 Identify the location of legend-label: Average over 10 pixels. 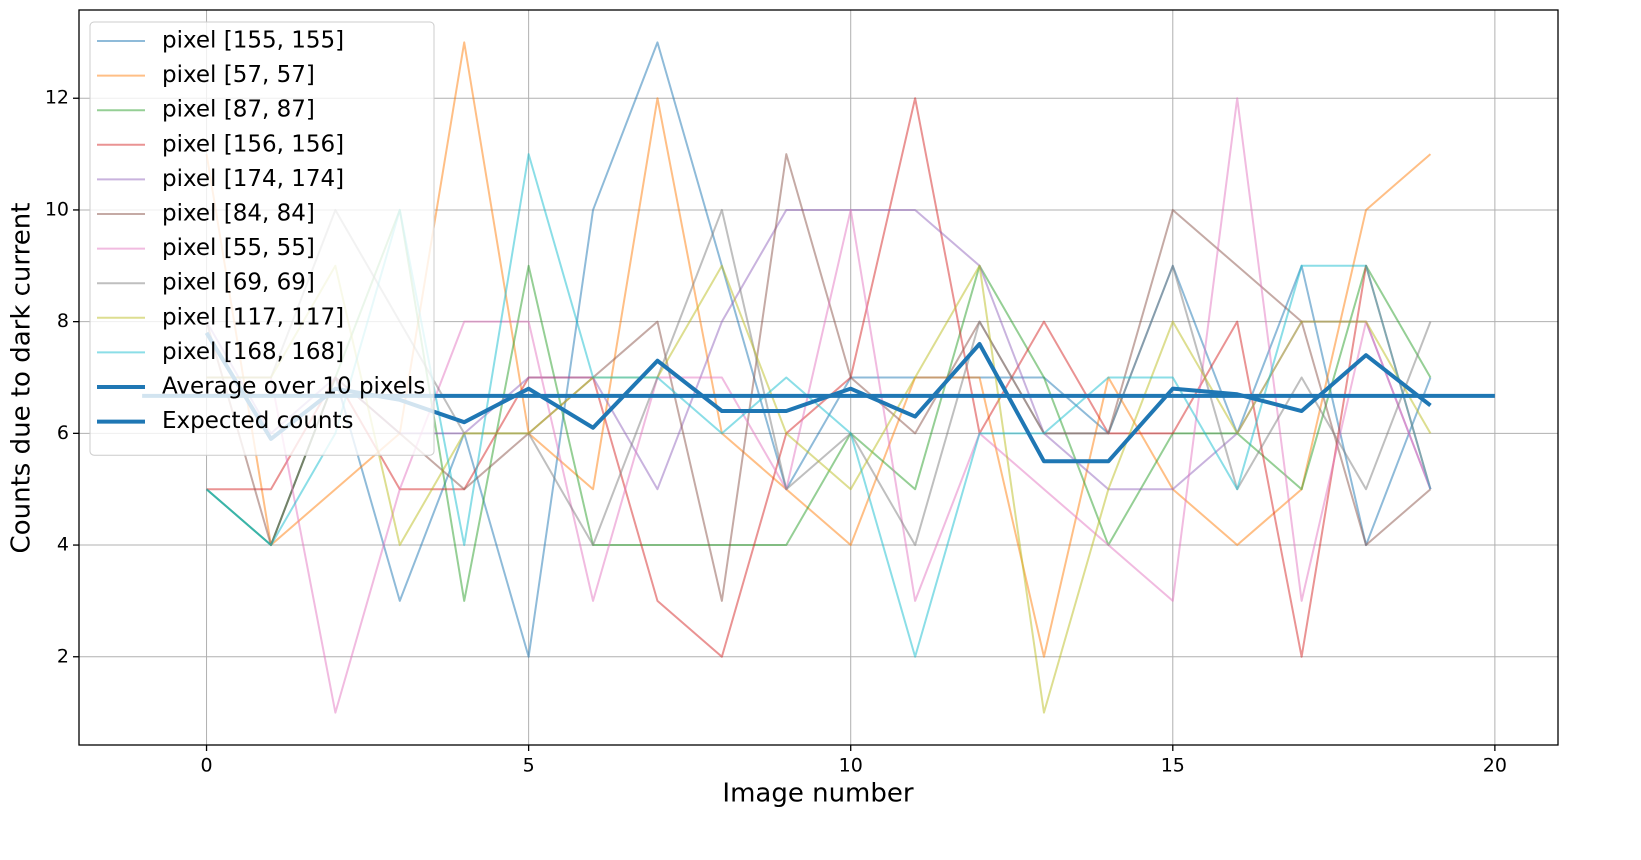
(293, 387).